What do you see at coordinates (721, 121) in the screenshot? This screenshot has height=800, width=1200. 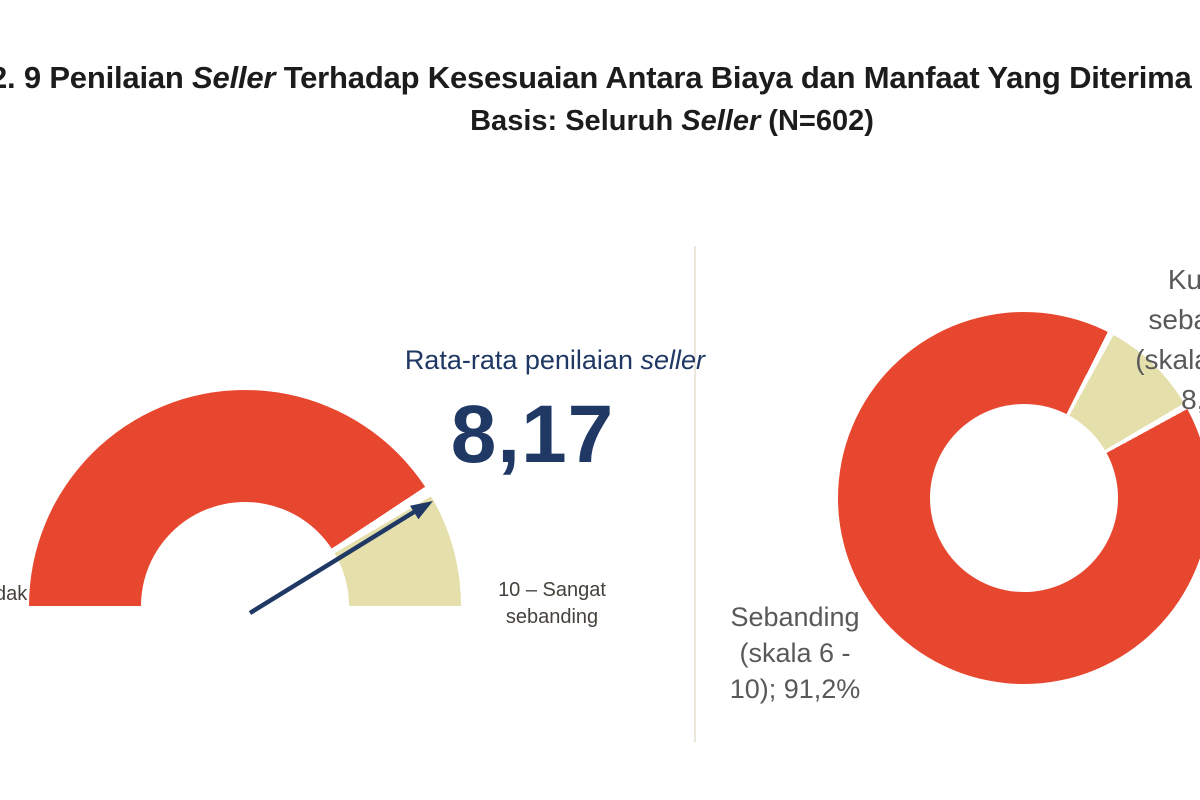 I see `basis-italic: Seller` at bounding box center [721, 121].